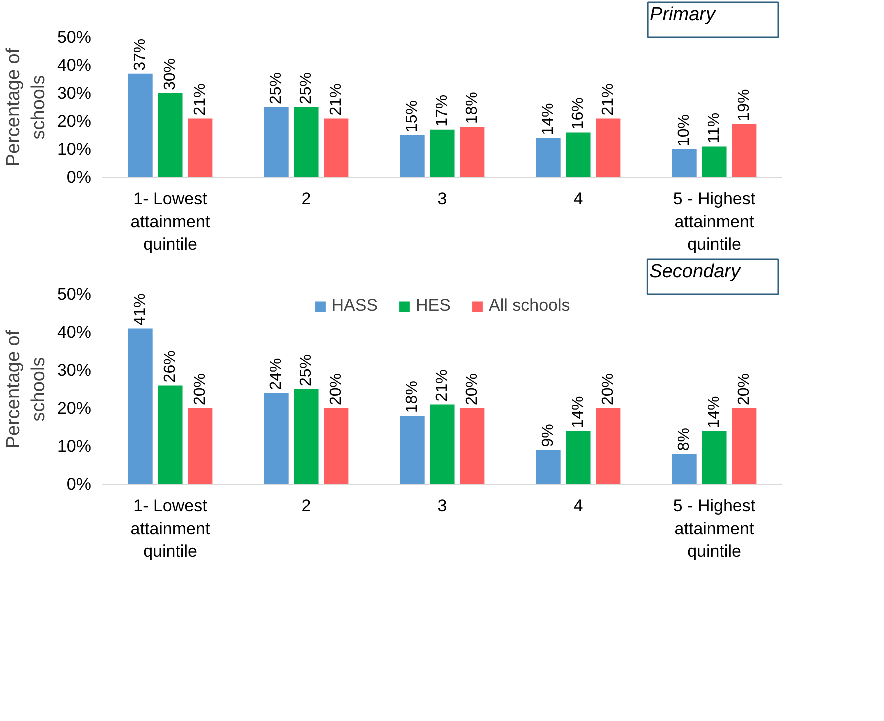 The width and height of the screenshot is (884, 721). Describe the element at coordinates (170, 74) in the screenshot. I see `data-label: 30%` at that location.